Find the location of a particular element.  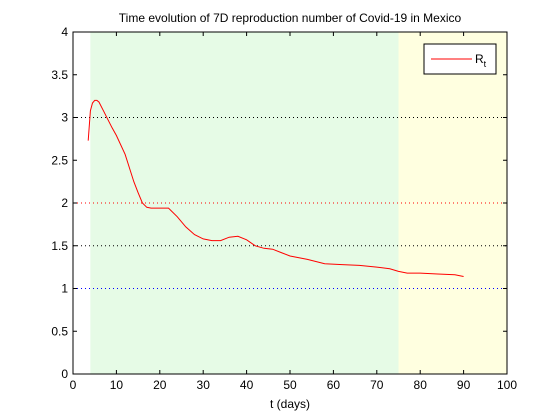

x-tick-label: 0 is located at coordinates (73, 385).